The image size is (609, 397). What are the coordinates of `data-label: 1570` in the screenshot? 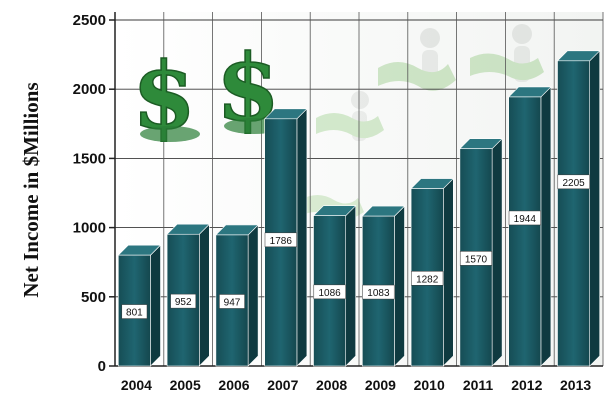 It's located at (476, 259).